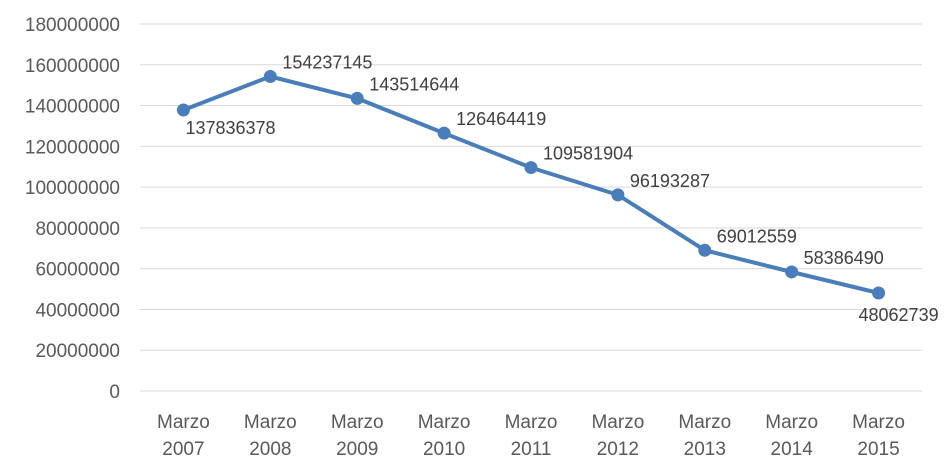  Describe the element at coordinates (183, 436) in the screenshot. I see `x-tick-label: Marzo 2007` at that location.